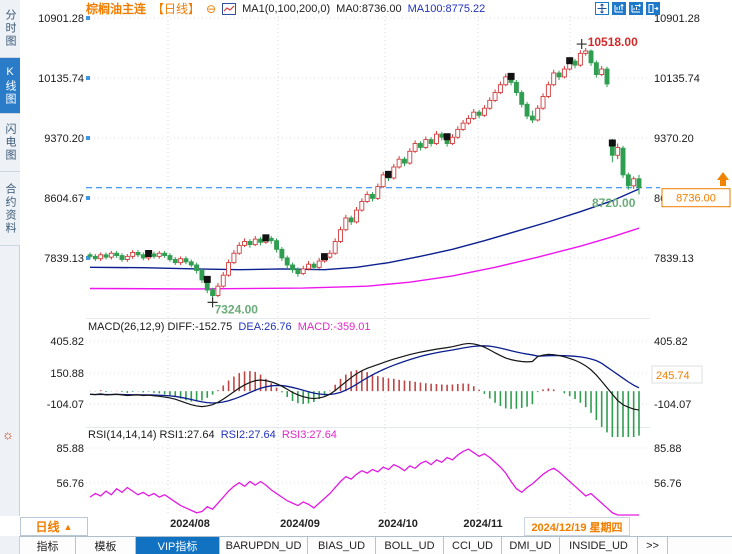  Describe the element at coordinates (473, 545) in the screenshot. I see `tab-cci-ud: CCI_UD` at that location.